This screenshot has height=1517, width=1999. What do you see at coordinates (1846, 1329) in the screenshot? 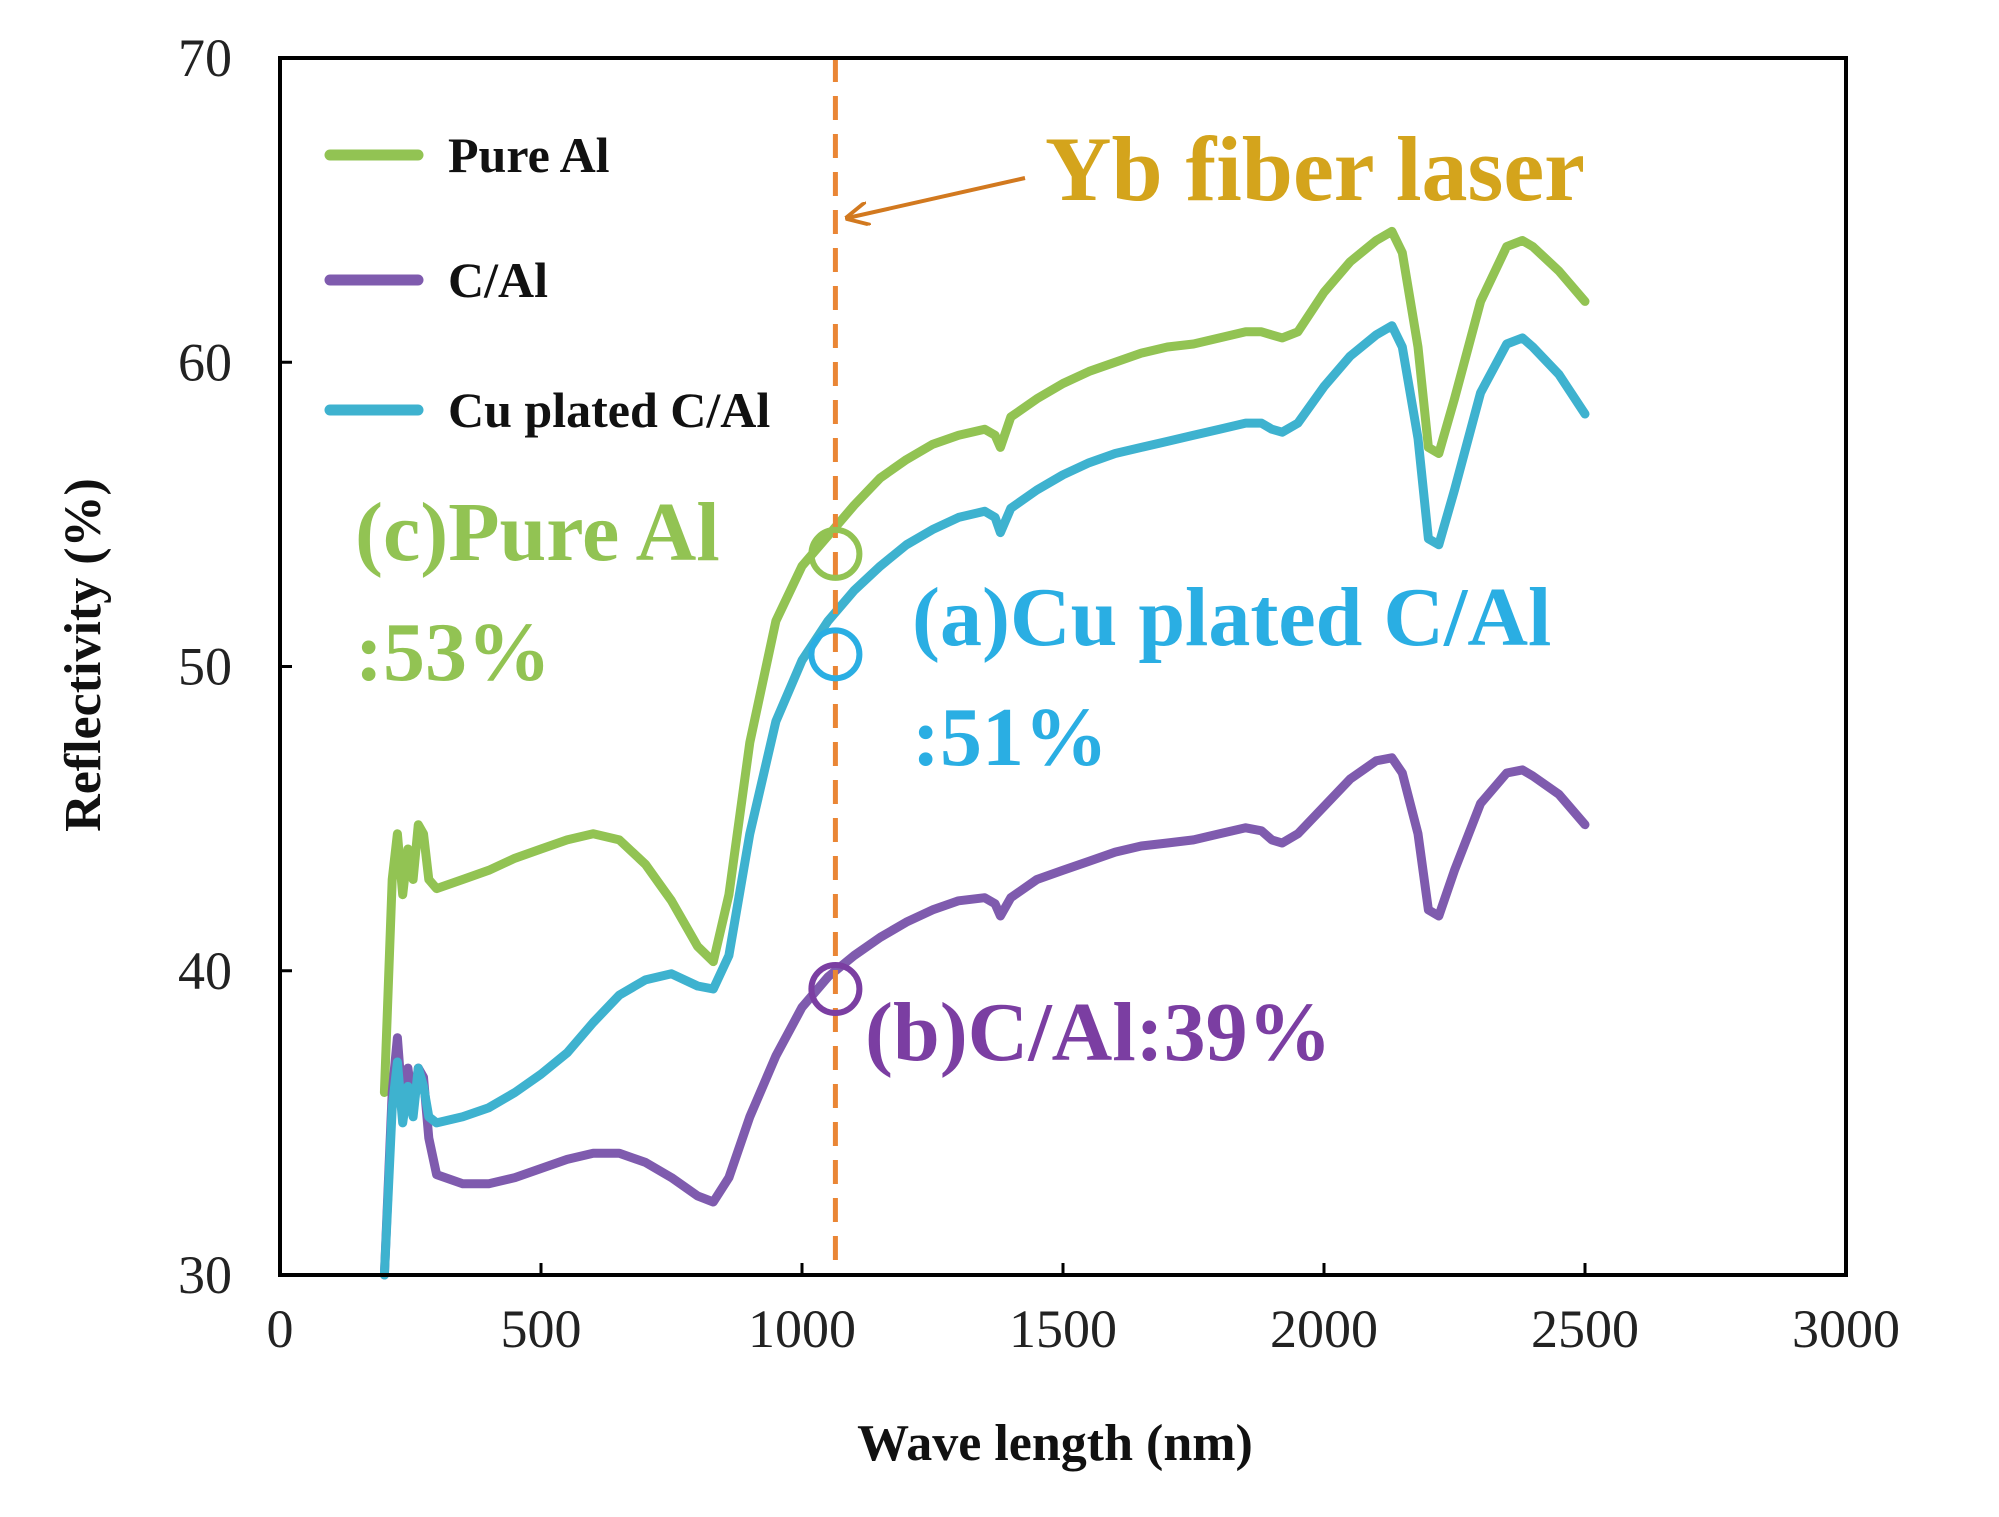
I see `x-tick-label-6: 3000` at bounding box center [1846, 1329].